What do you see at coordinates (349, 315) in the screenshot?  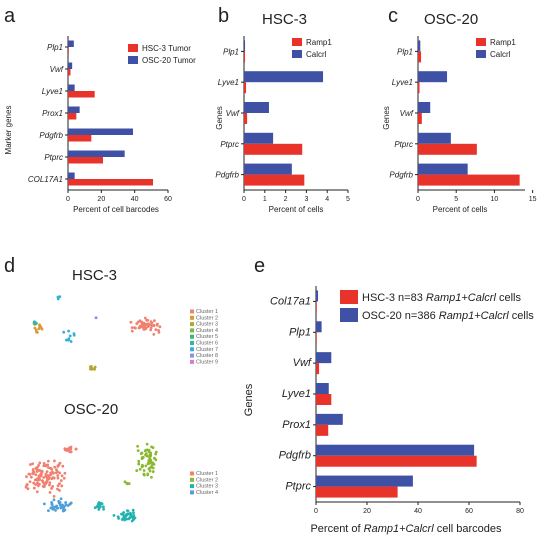 I see `e-legend-swatch` at bounding box center [349, 315].